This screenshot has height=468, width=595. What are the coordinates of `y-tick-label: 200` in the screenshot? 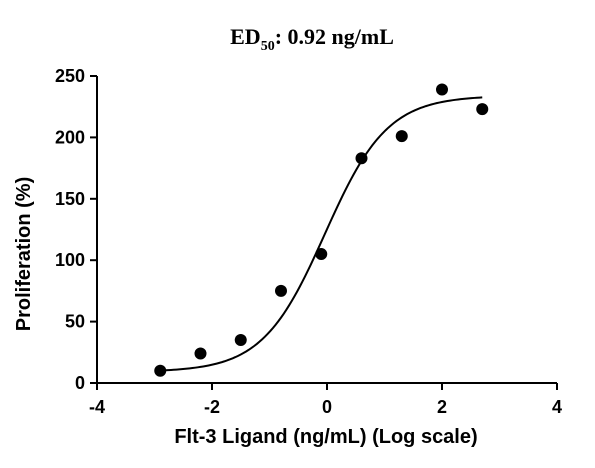 It's located at (70, 137).